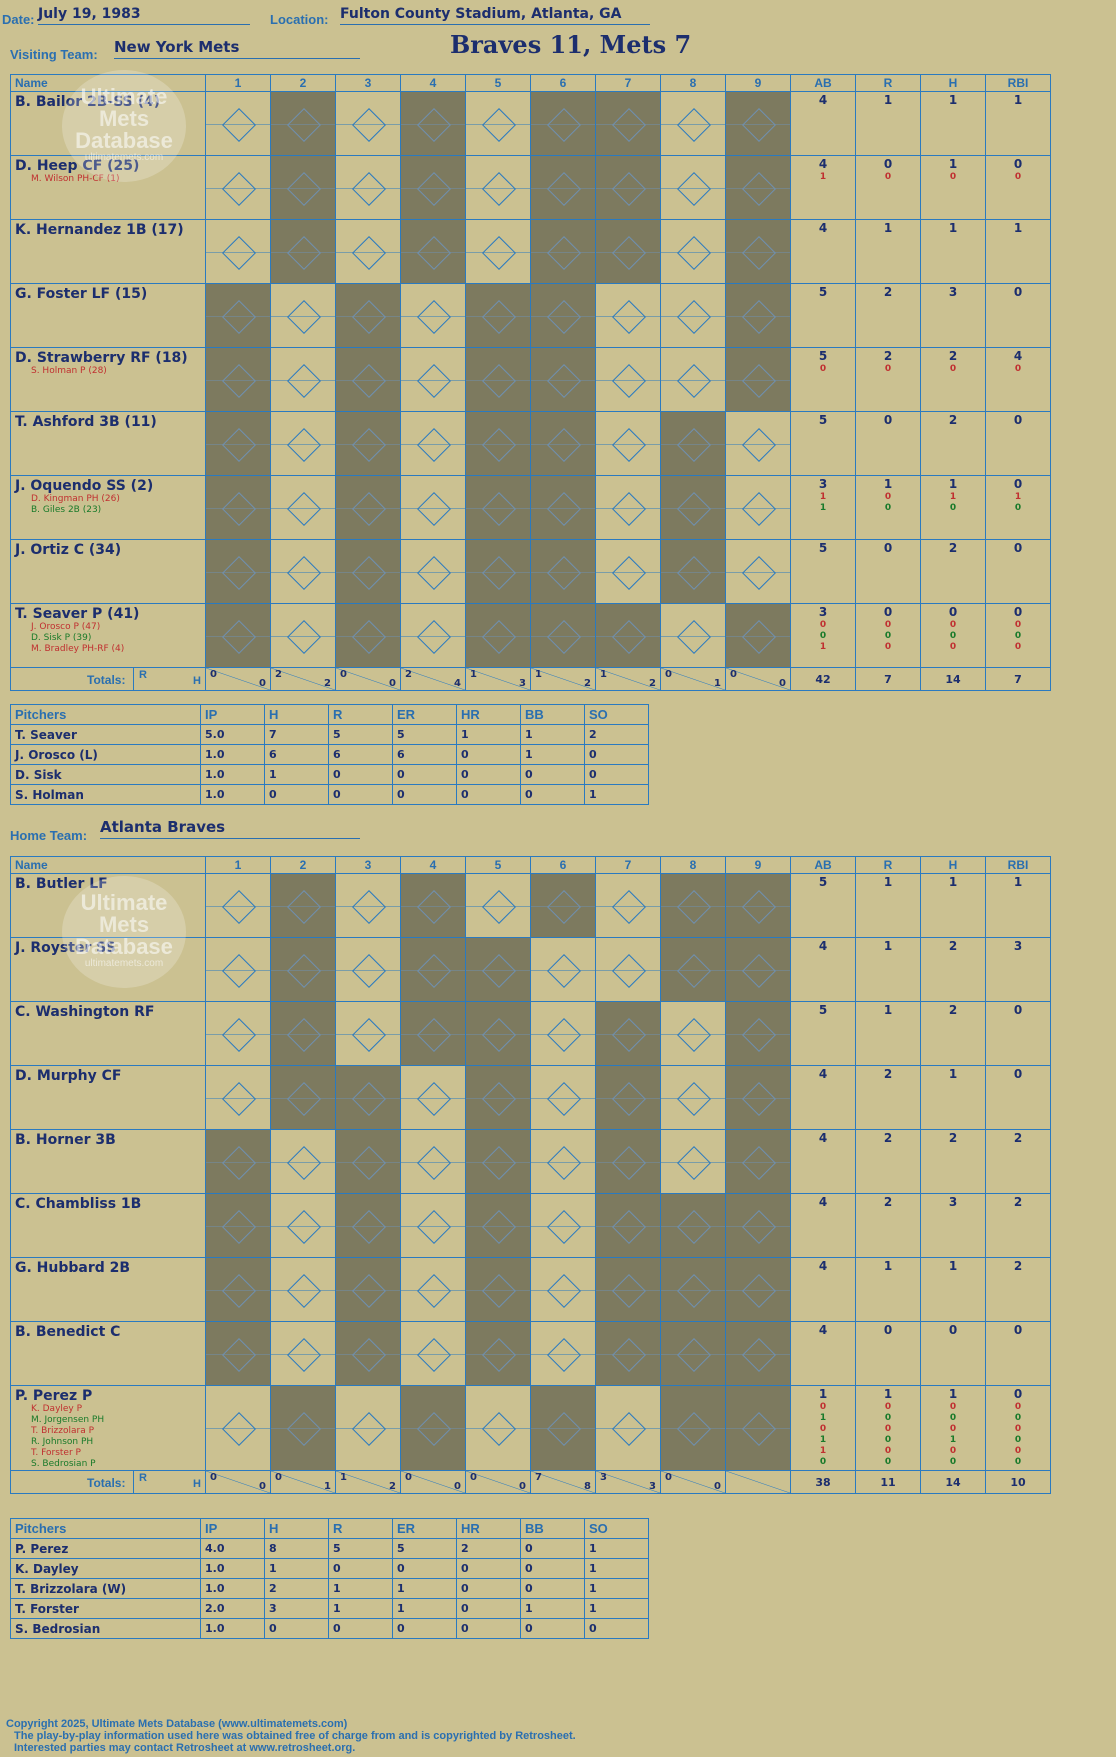 The image size is (1116, 1757). I want to click on pitchers-label: Pitchers, so click(105, 1528).